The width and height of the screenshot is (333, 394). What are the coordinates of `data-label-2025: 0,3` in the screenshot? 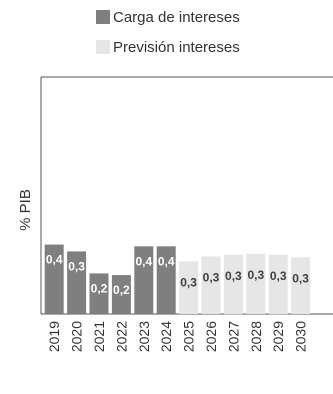 It's located at (188, 283).